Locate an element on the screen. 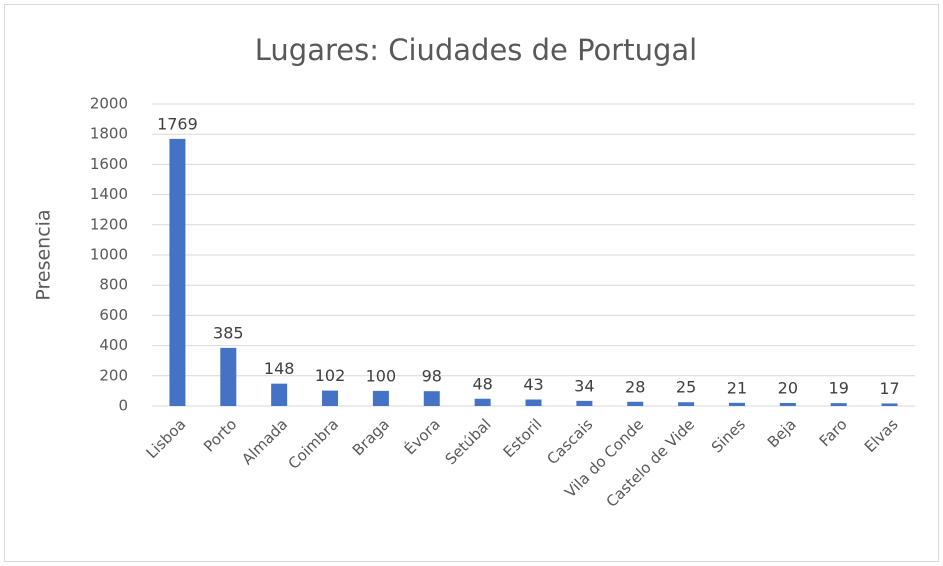  data-label: 48 is located at coordinates (482, 383).